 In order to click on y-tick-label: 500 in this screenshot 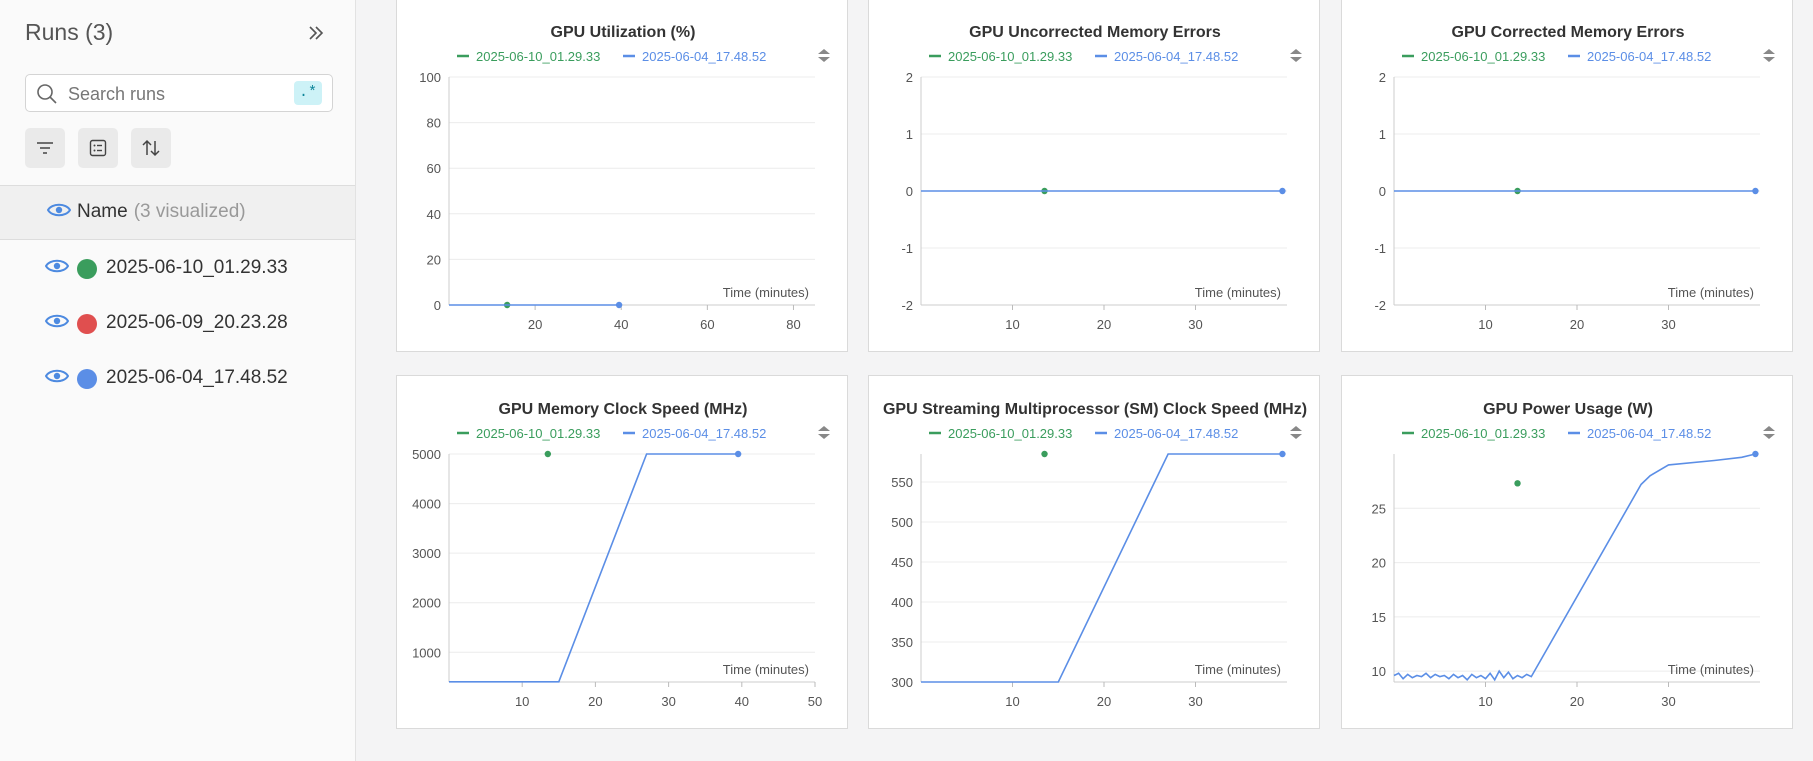, I will do `click(902, 522)`.